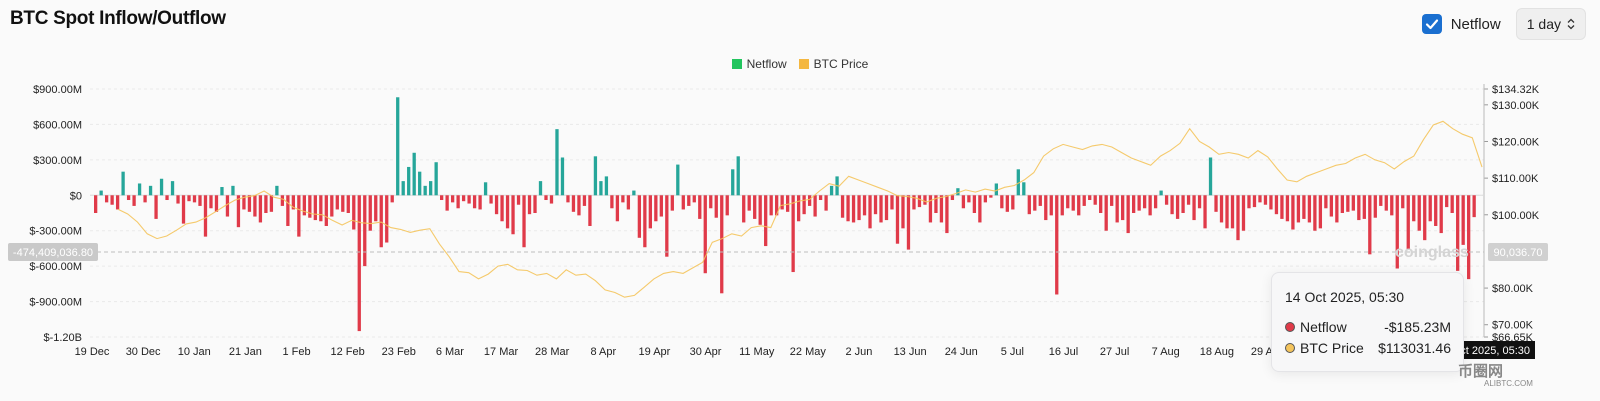 This screenshot has width=1600, height=401. I want to click on tooltip-value: -$185.23M, so click(1417, 327).